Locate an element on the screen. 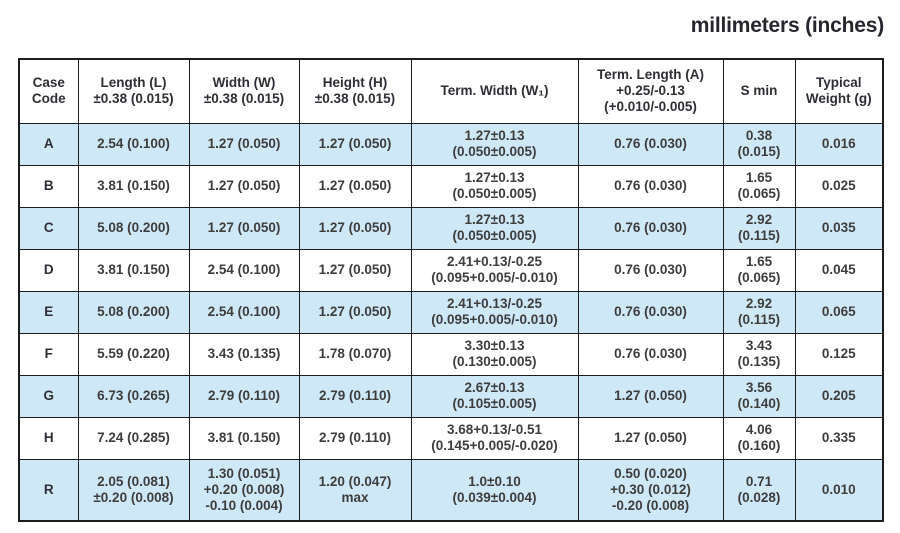  weight-cell: 0.025 is located at coordinates (839, 186).